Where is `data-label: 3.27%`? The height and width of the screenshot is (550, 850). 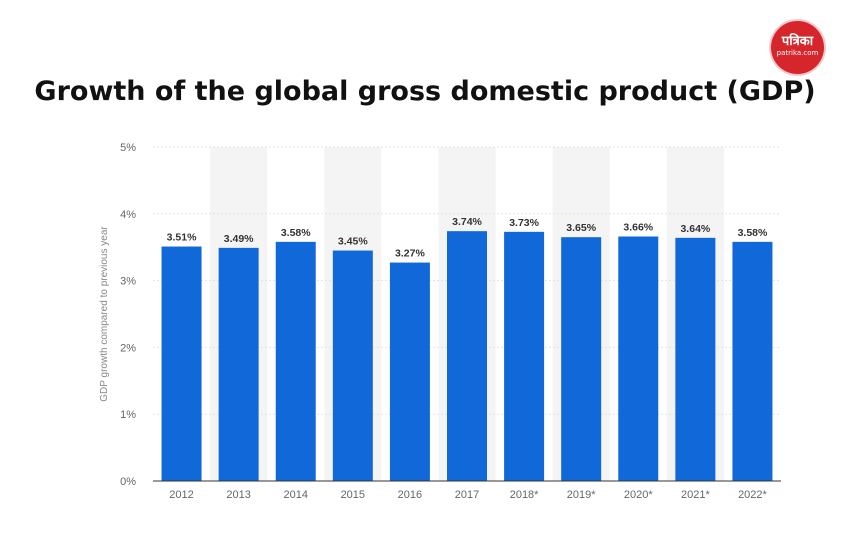 data-label: 3.27% is located at coordinates (410, 254).